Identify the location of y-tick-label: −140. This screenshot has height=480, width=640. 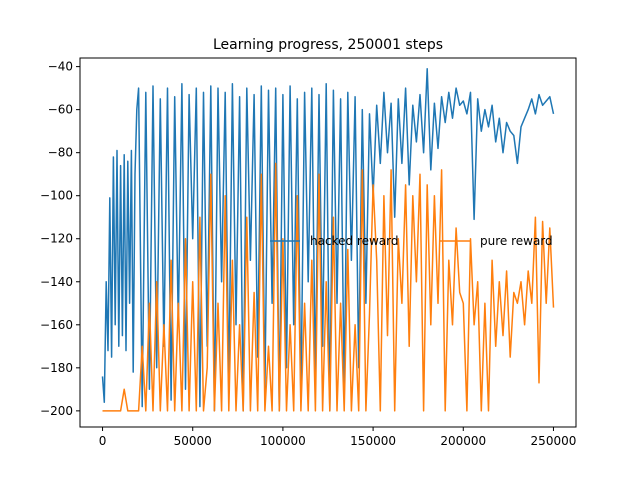
(56, 282).